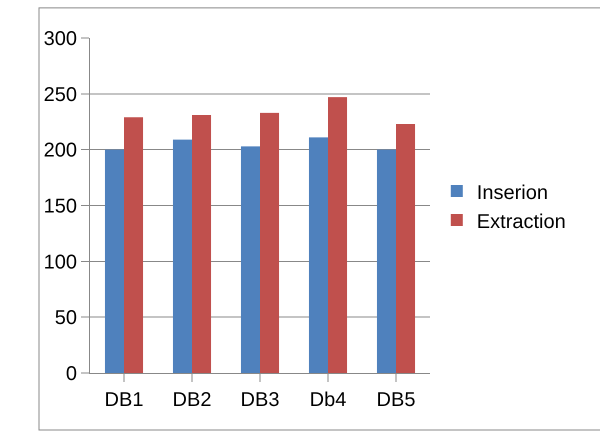 Image resolution: width=600 pixels, height=433 pixels. I want to click on y-tick-label: 100, so click(60, 262).